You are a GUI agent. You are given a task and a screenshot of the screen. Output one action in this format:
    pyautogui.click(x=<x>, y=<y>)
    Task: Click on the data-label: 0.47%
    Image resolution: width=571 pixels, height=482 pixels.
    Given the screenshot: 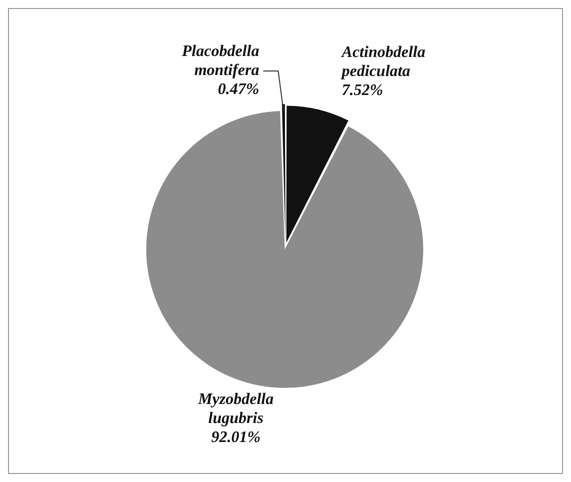 What is the action you would take?
    pyautogui.click(x=239, y=89)
    